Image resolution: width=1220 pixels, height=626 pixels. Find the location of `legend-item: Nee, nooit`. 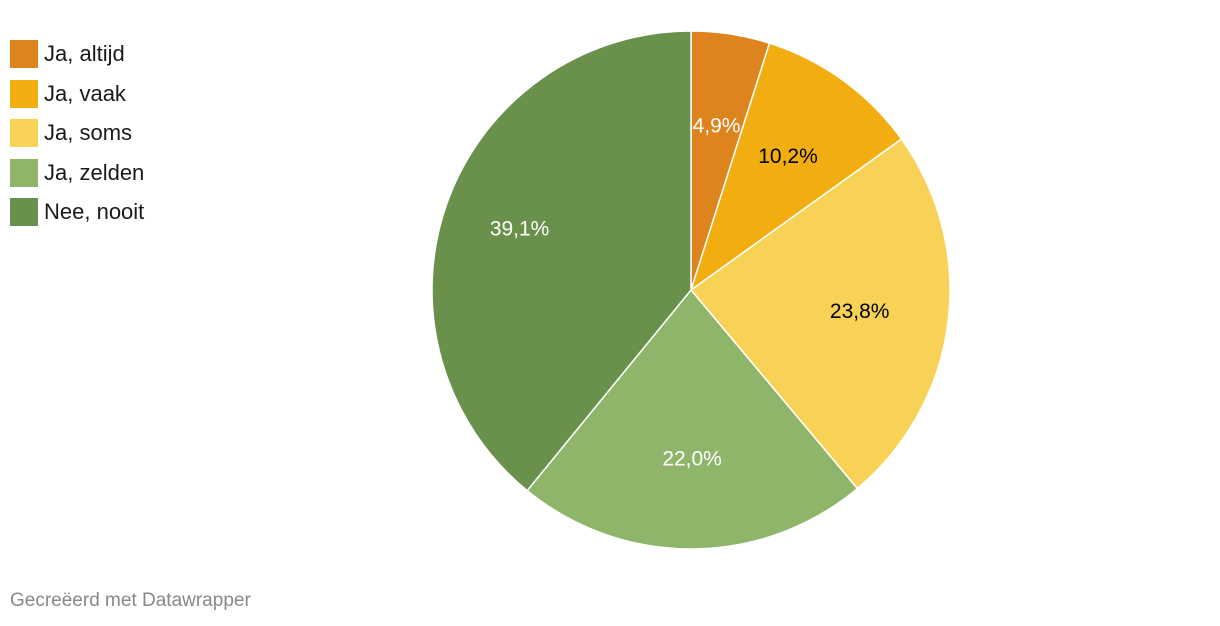

legend-item: Nee, nooit is located at coordinates (77, 212).